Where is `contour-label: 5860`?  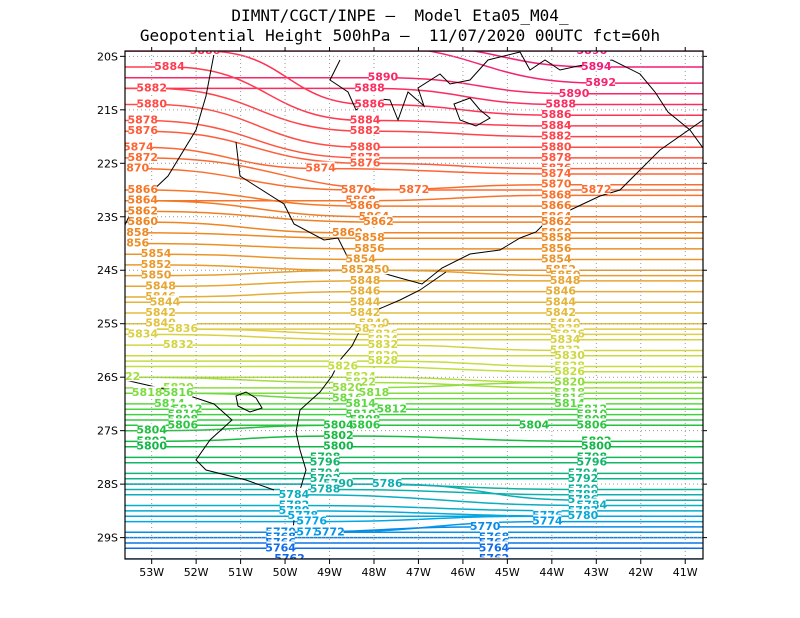
contour-label: 5860 is located at coordinates (347, 232).